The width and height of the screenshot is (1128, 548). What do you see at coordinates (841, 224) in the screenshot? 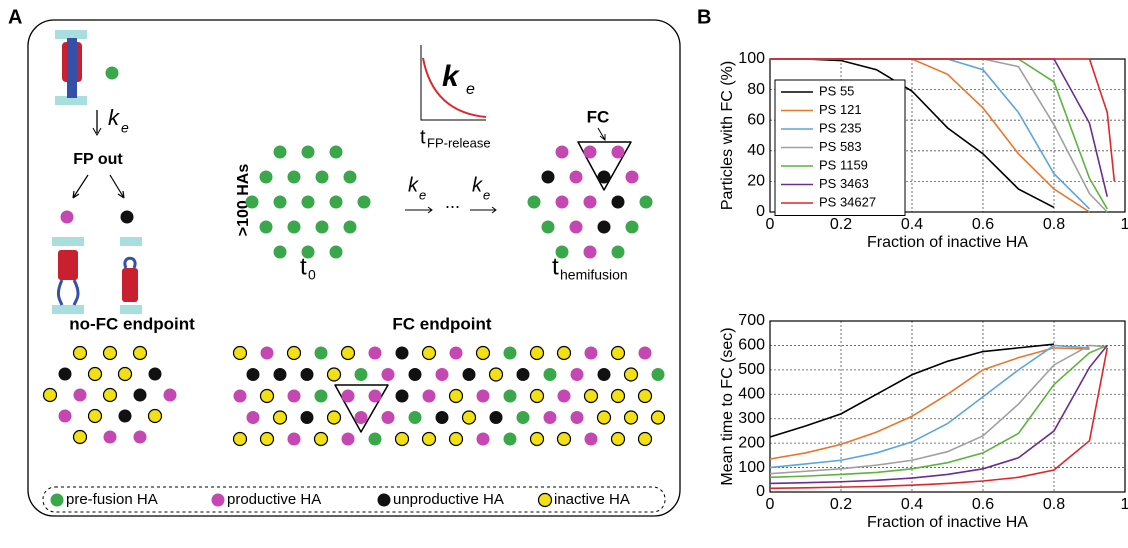
I see `x-tick-label: 0.2` at bounding box center [841, 224].